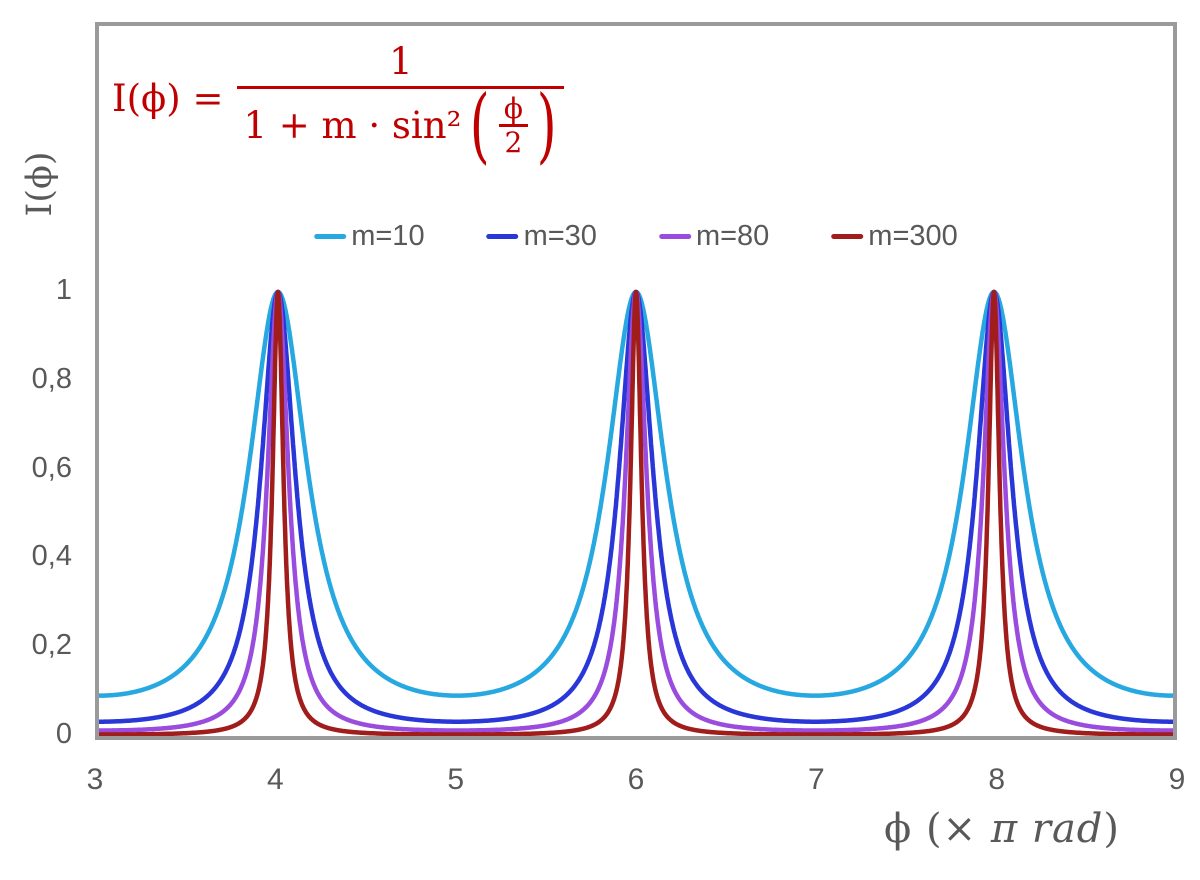 This screenshot has width=1200, height=880. Describe the element at coordinates (388, 236) in the screenshot. I see `legend-label: m=10` at that location.